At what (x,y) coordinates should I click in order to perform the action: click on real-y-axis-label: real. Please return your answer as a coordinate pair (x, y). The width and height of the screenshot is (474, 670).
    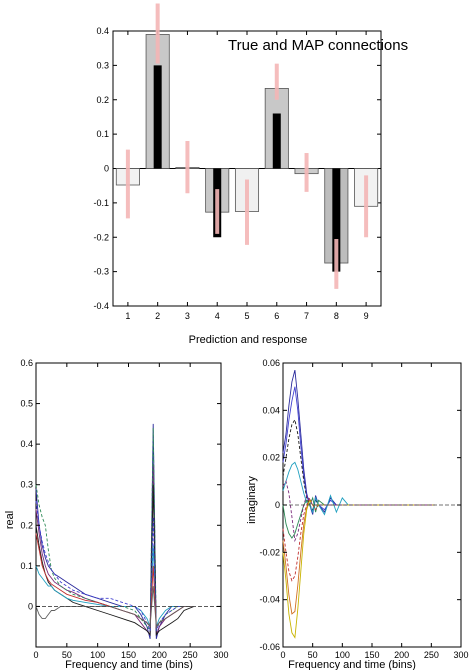
    Looking at the image, I should click on (10, 520).